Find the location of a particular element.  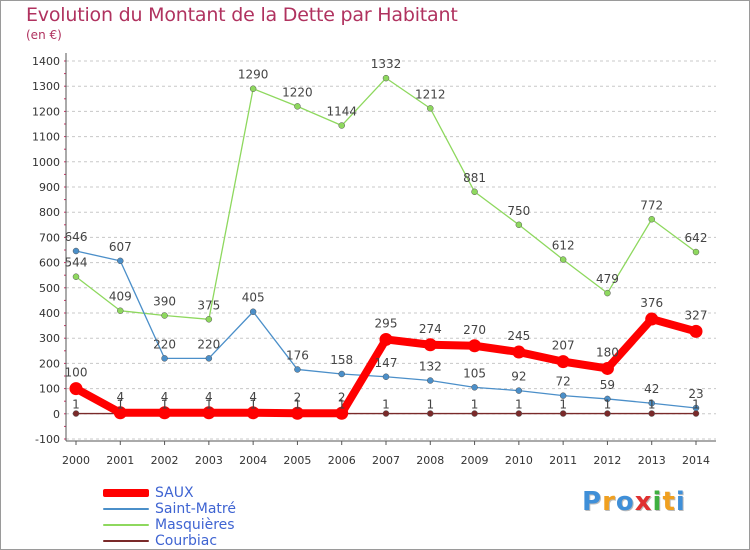

x-tick-label: 2000 is located at coordinates (76, 460).